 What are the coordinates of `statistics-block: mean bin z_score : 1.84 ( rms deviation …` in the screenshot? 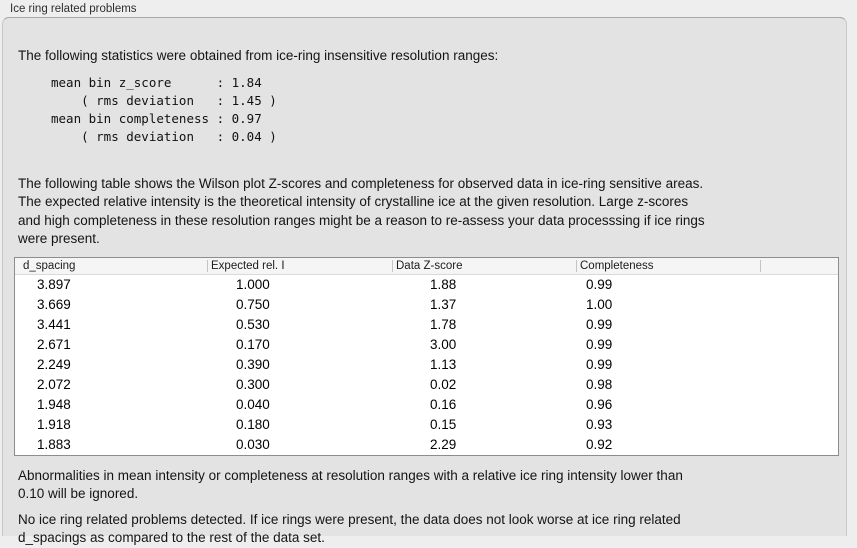 It's located at (164, 109).